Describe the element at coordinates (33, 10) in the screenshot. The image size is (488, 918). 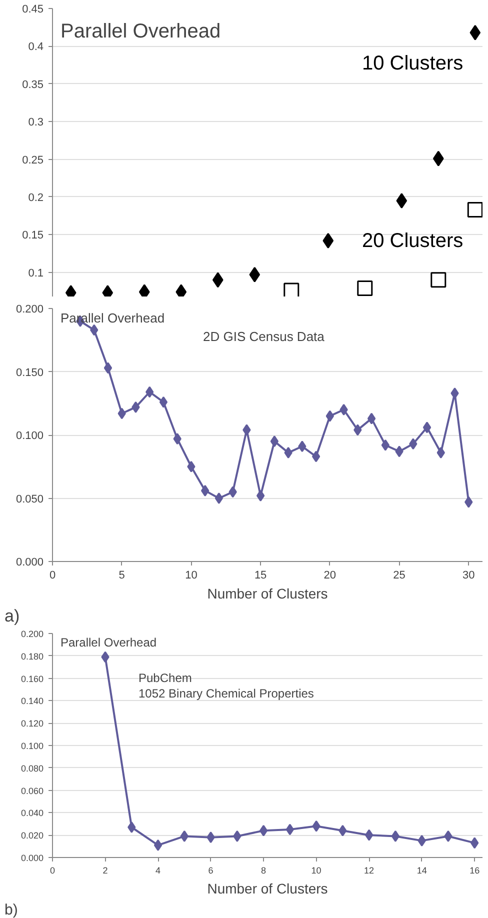
I see `y-tick-label: 0.45` at that location.